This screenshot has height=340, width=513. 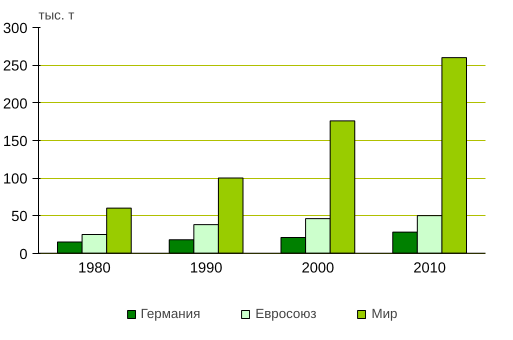 What do you see at coordinates (15, 66) in the screenshot?
I see `y-tick-label: 250` at bounding box center [15, 66].